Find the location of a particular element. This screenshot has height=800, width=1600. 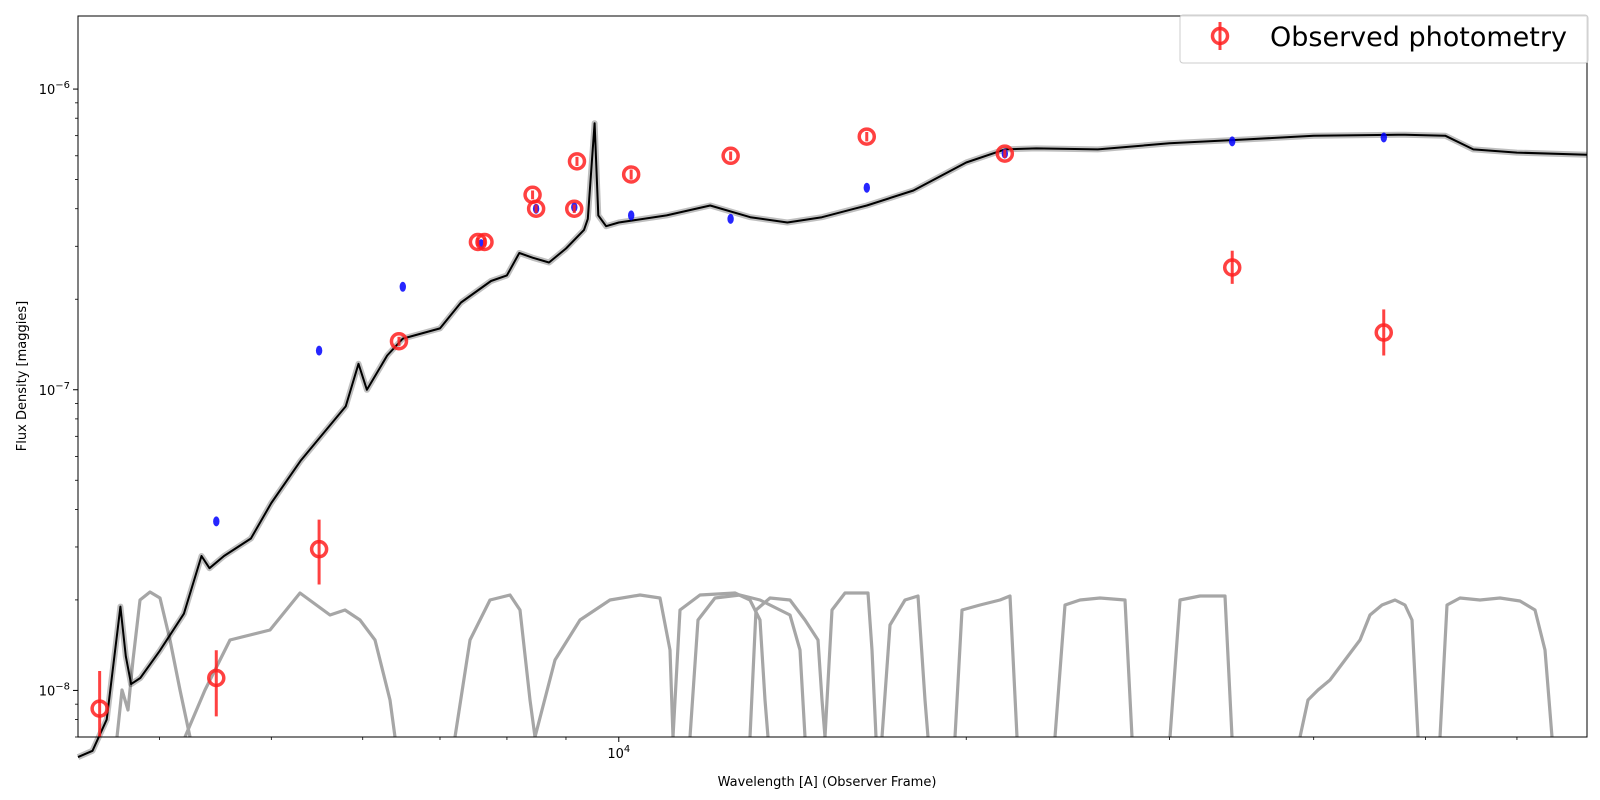

y-tick-label: 10⁻⁸ is located at coordinates (54, 690).